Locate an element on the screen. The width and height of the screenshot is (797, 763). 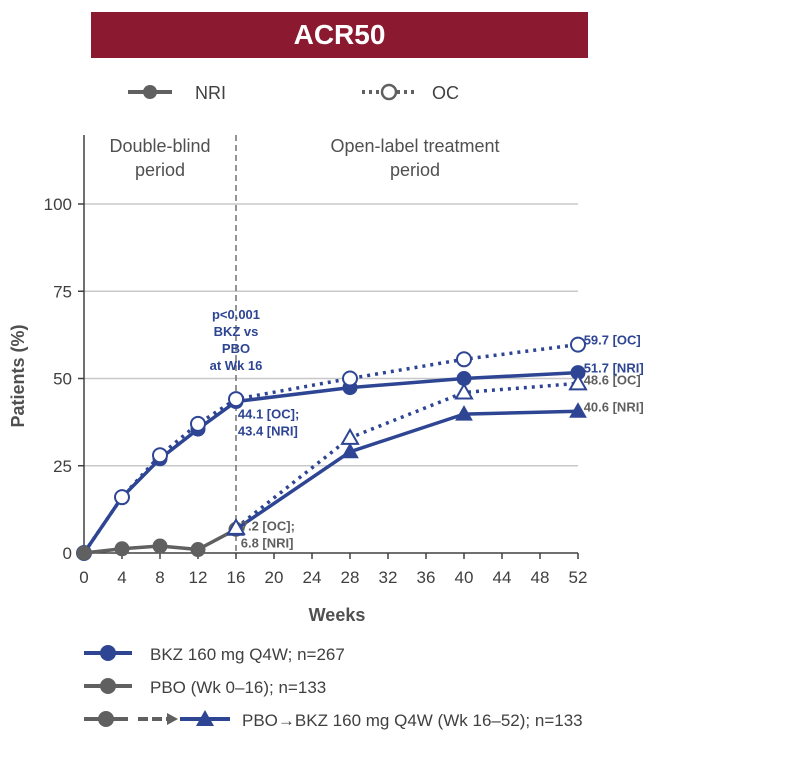
series-4-oc is located at coordinates (407, 454).